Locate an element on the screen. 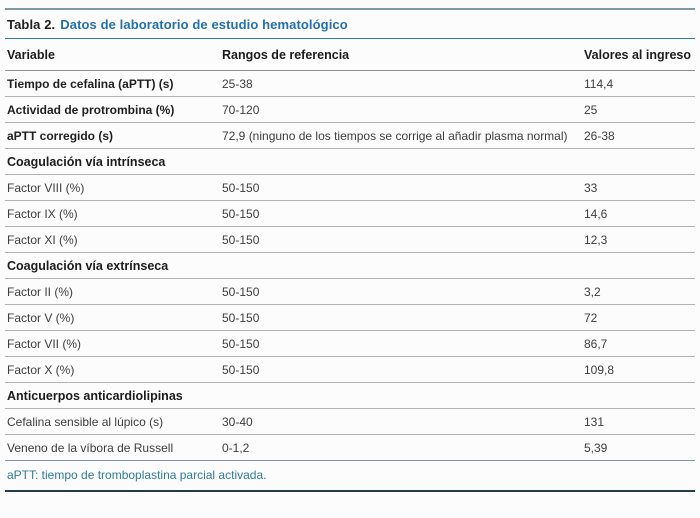  table-number: Tabla 2. is located at coordinates (31, 24).